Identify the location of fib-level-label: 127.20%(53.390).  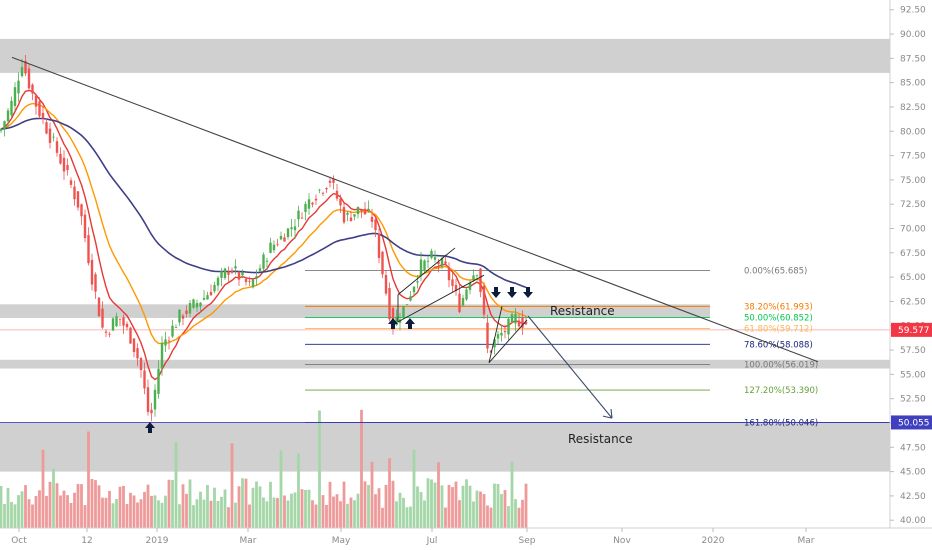
(781, 391).